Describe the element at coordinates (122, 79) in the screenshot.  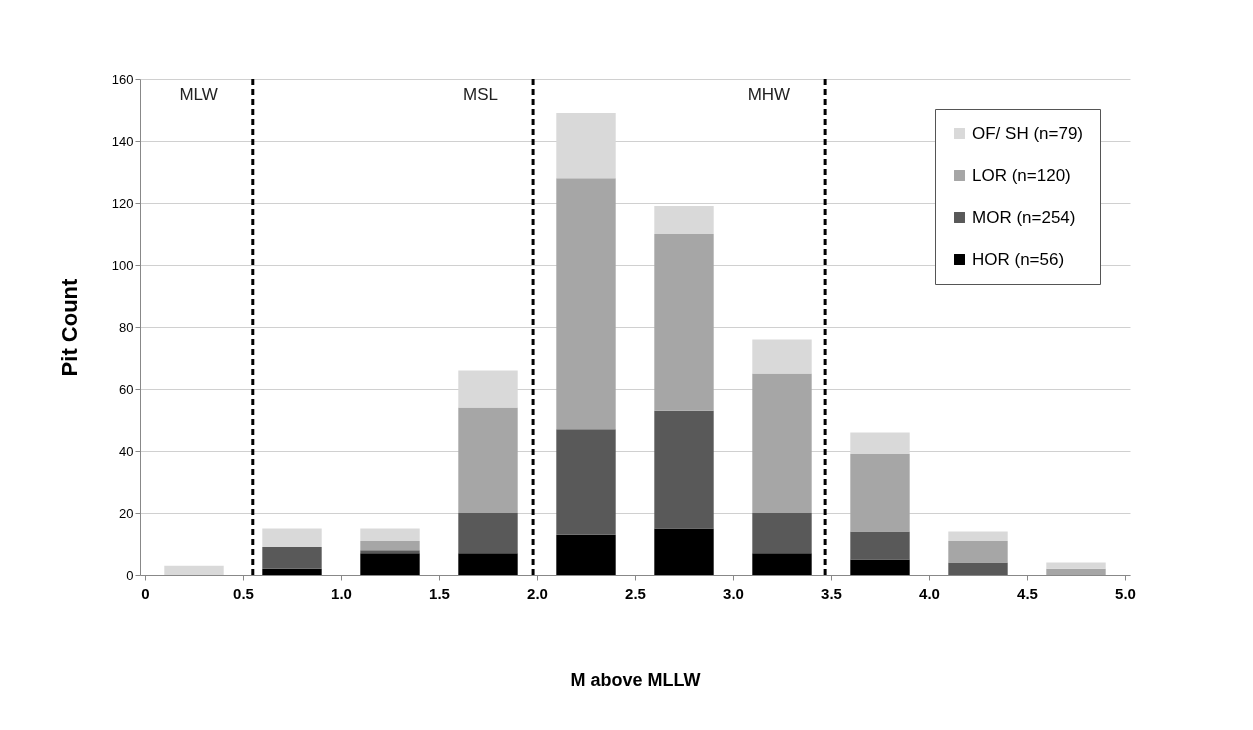
I see `y-tick-label: 160` at that location.